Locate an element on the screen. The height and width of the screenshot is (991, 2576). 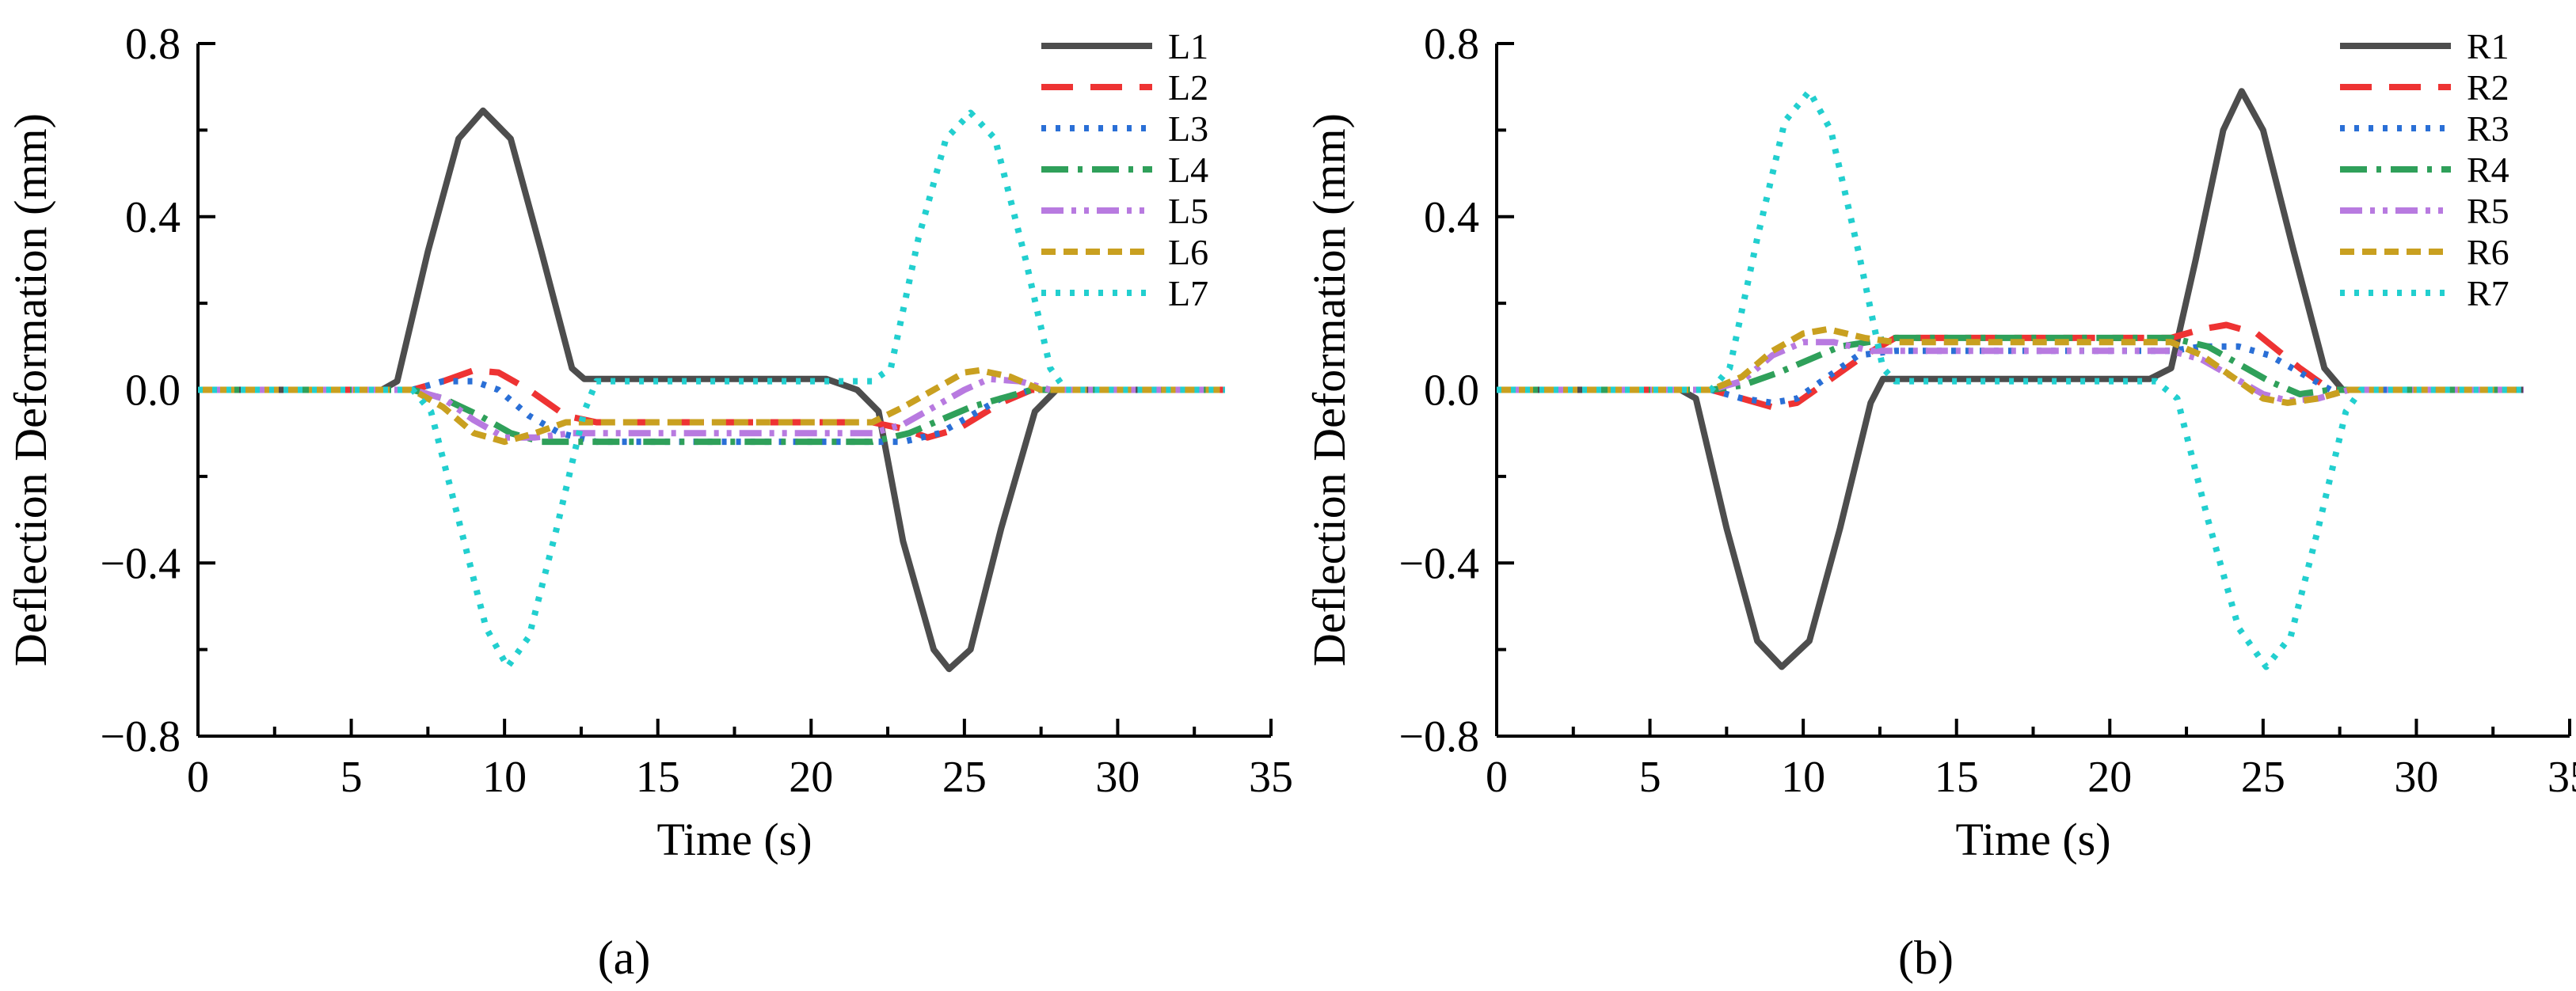
legend-label-l7: L7 is located at coordinates (1188, 293).